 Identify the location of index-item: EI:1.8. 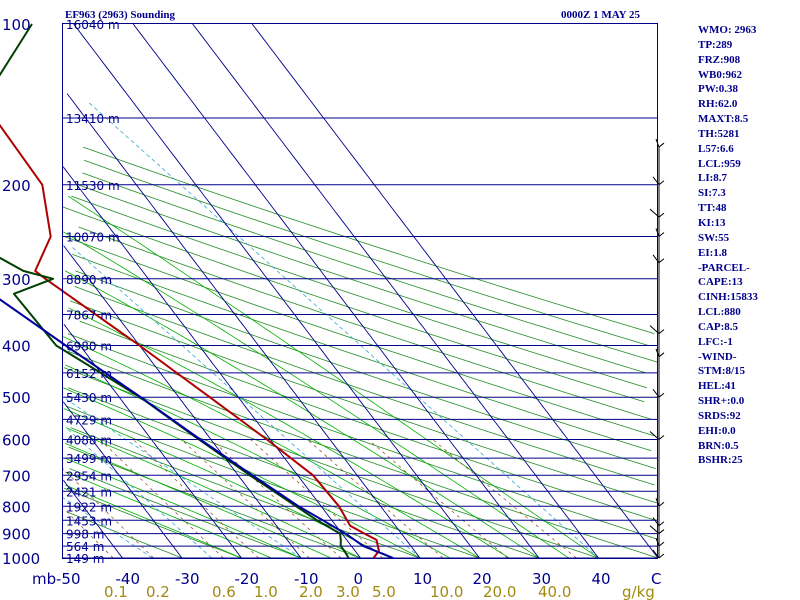
(713, 252).